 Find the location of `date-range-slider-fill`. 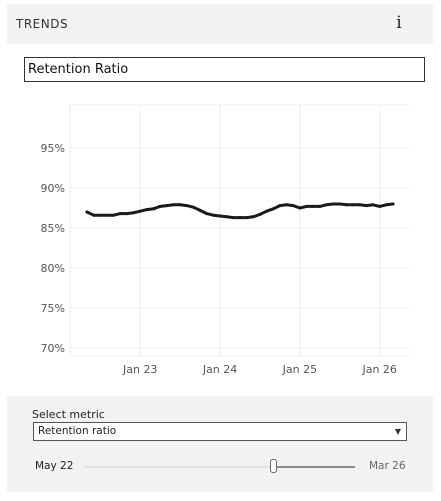

date-range-slider-fill is located at coordinates (314, 467).